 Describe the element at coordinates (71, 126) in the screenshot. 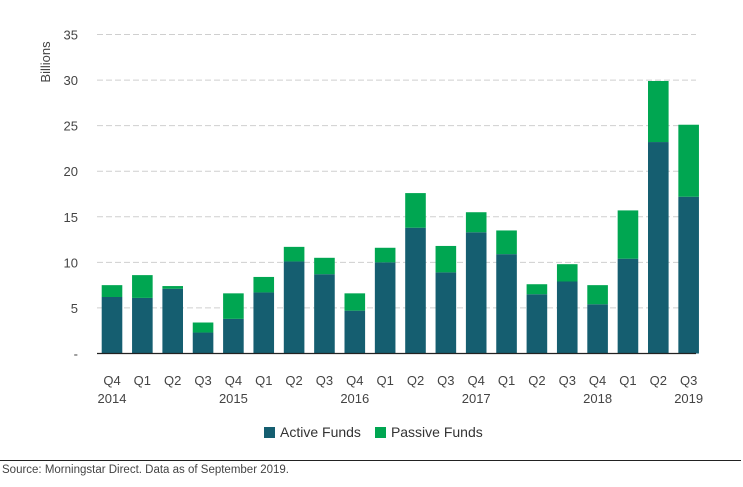

I see `y-tick-label: 25` at that location.